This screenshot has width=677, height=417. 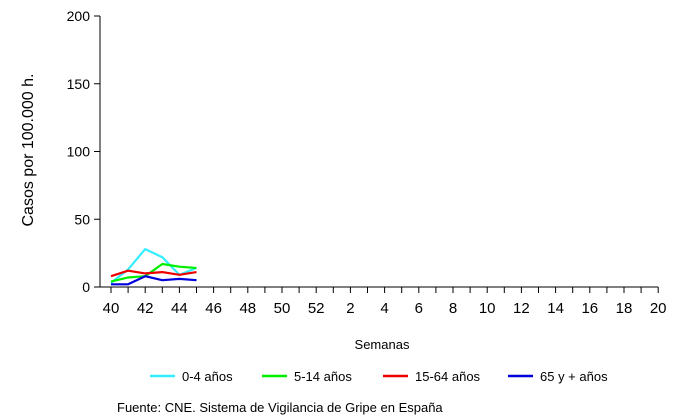 I want to click on x-tick-label: 40, so click(x=111, y=308).